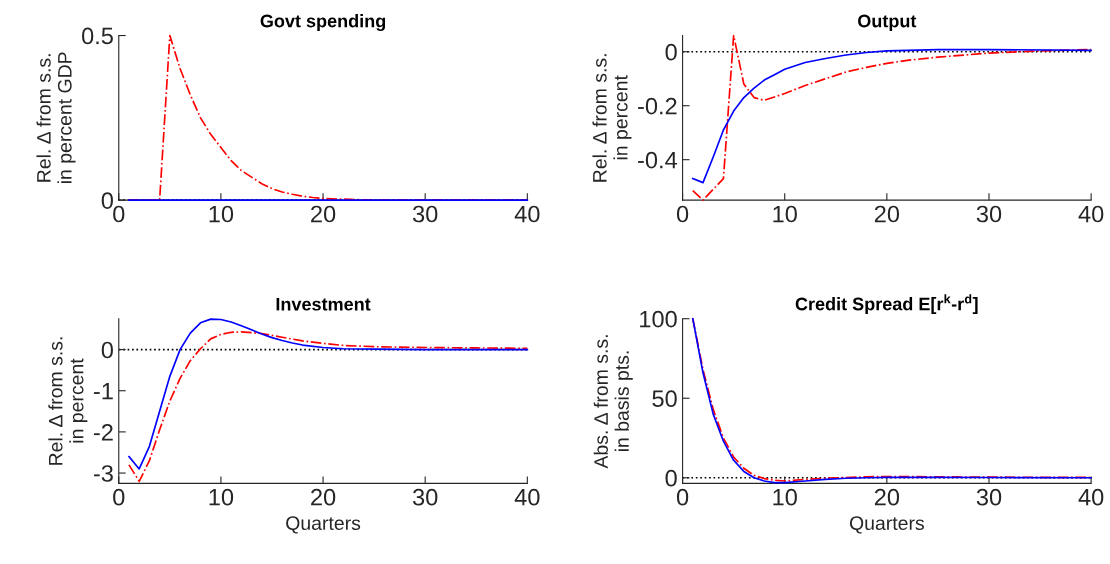 The image size is (1110, 564). I want to click on y-tick-label: 0.5, so click(97, 36).